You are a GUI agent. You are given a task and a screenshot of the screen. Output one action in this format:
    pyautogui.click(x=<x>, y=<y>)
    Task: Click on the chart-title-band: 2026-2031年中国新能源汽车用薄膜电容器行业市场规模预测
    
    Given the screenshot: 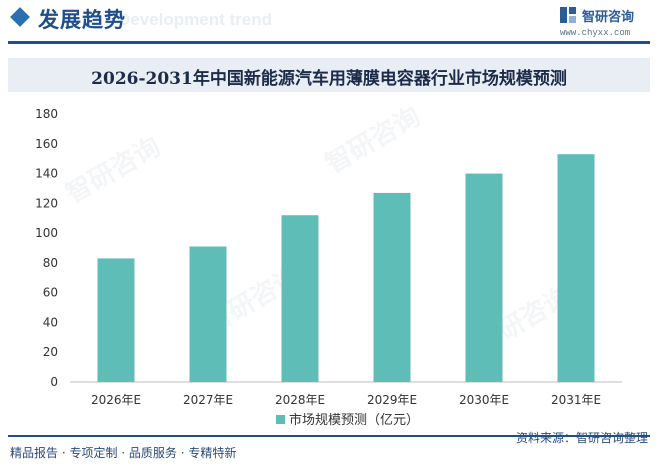 What is the action you would take?
    pyautogui.click(x=329, y=75)
    